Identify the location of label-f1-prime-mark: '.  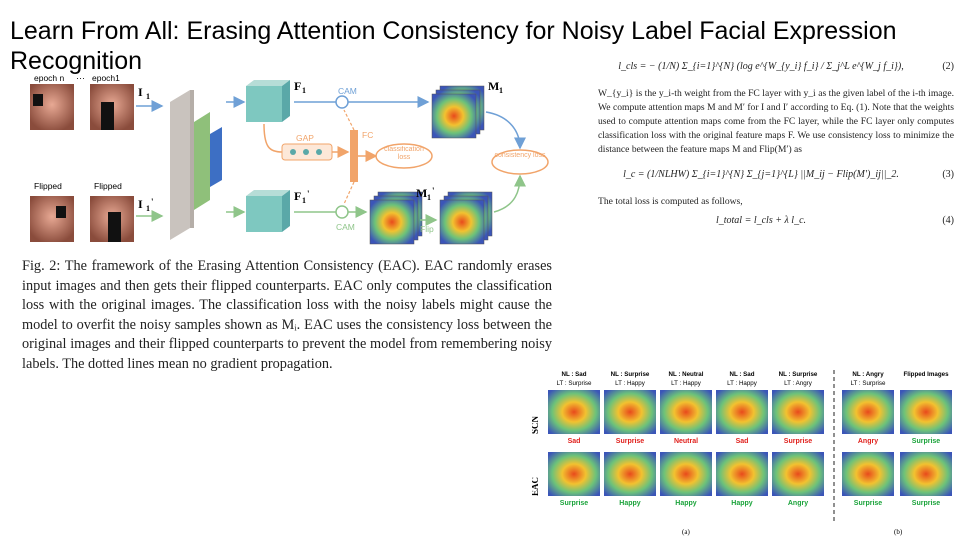
(308, 194).